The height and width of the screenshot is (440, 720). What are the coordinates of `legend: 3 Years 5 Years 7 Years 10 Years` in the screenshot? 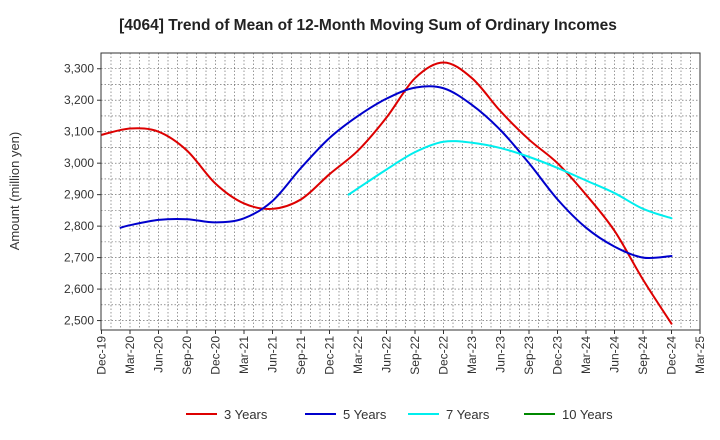 It's located at (399, 414).